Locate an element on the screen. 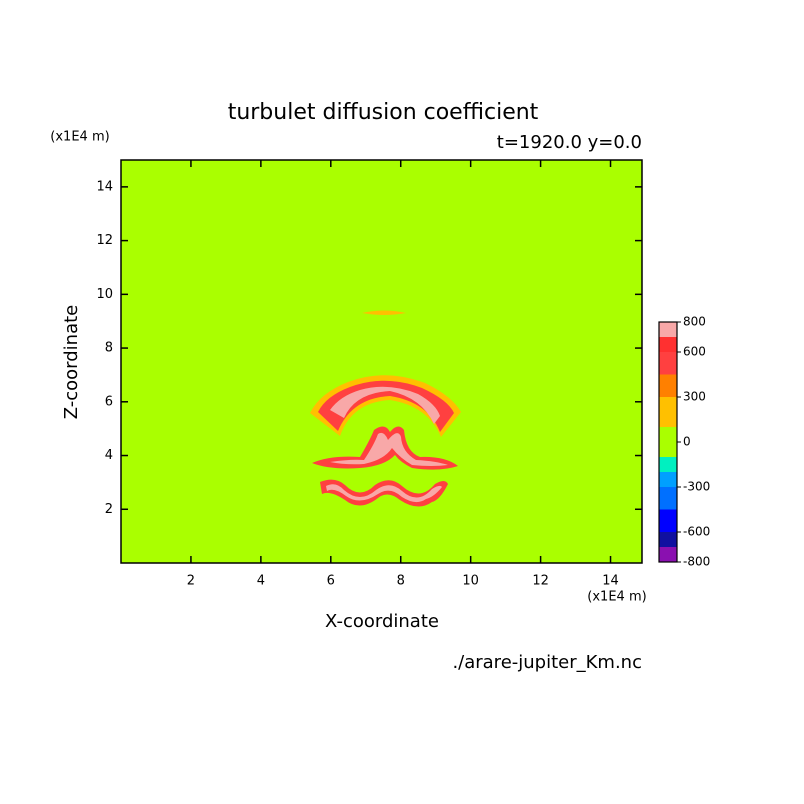 The height and width of the screenshot is (804, 804). x-tick-label: 4 is located at coordinates (261, 581).